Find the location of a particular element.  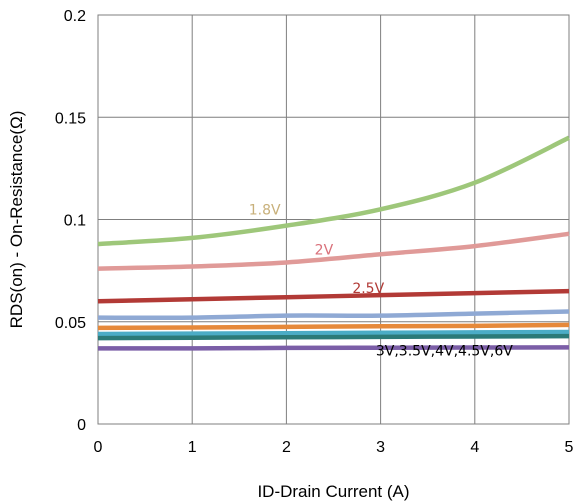

x-tick-label: 5 is located at coordinates (569, 447).